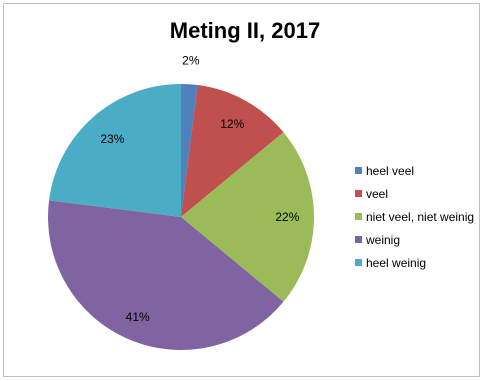  What do you see at coordinates (232, 151) in the screenshot?
I see `pie-slice-veel` at bounding box center [232, 151].